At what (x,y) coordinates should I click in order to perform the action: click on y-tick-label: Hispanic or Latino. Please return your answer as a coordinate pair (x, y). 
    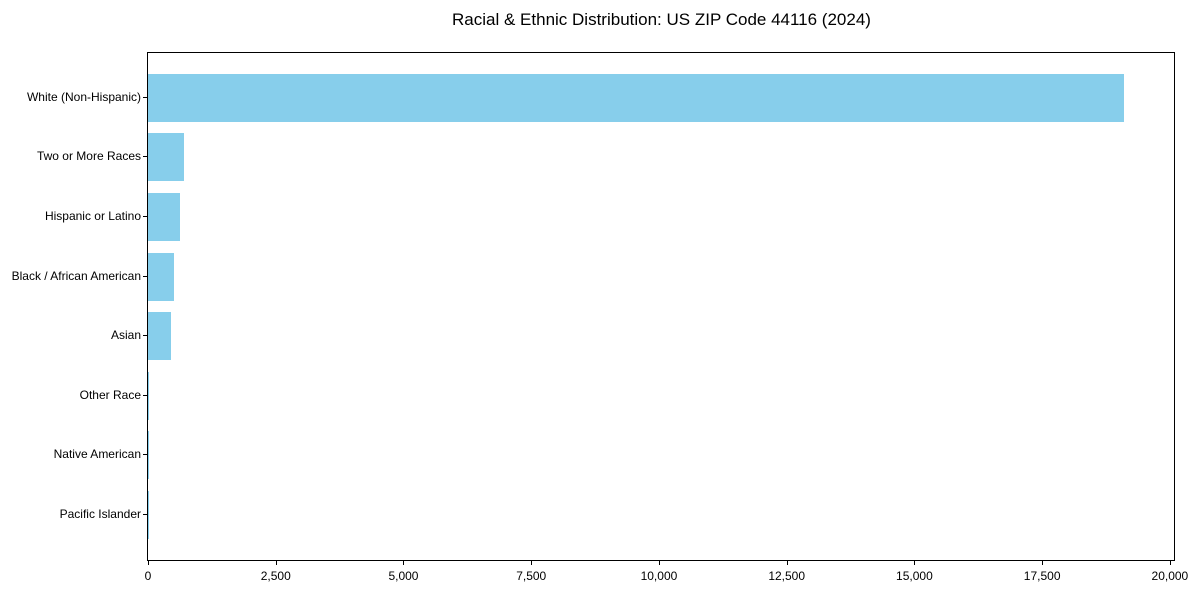
    Looking at the image, I should click on (92, 215).